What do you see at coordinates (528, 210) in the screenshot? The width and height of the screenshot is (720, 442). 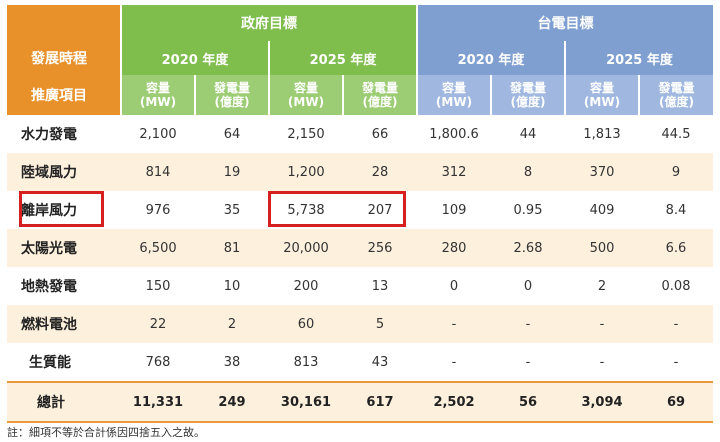 I see `cell: 0.95` at bounding box center [528, 210].